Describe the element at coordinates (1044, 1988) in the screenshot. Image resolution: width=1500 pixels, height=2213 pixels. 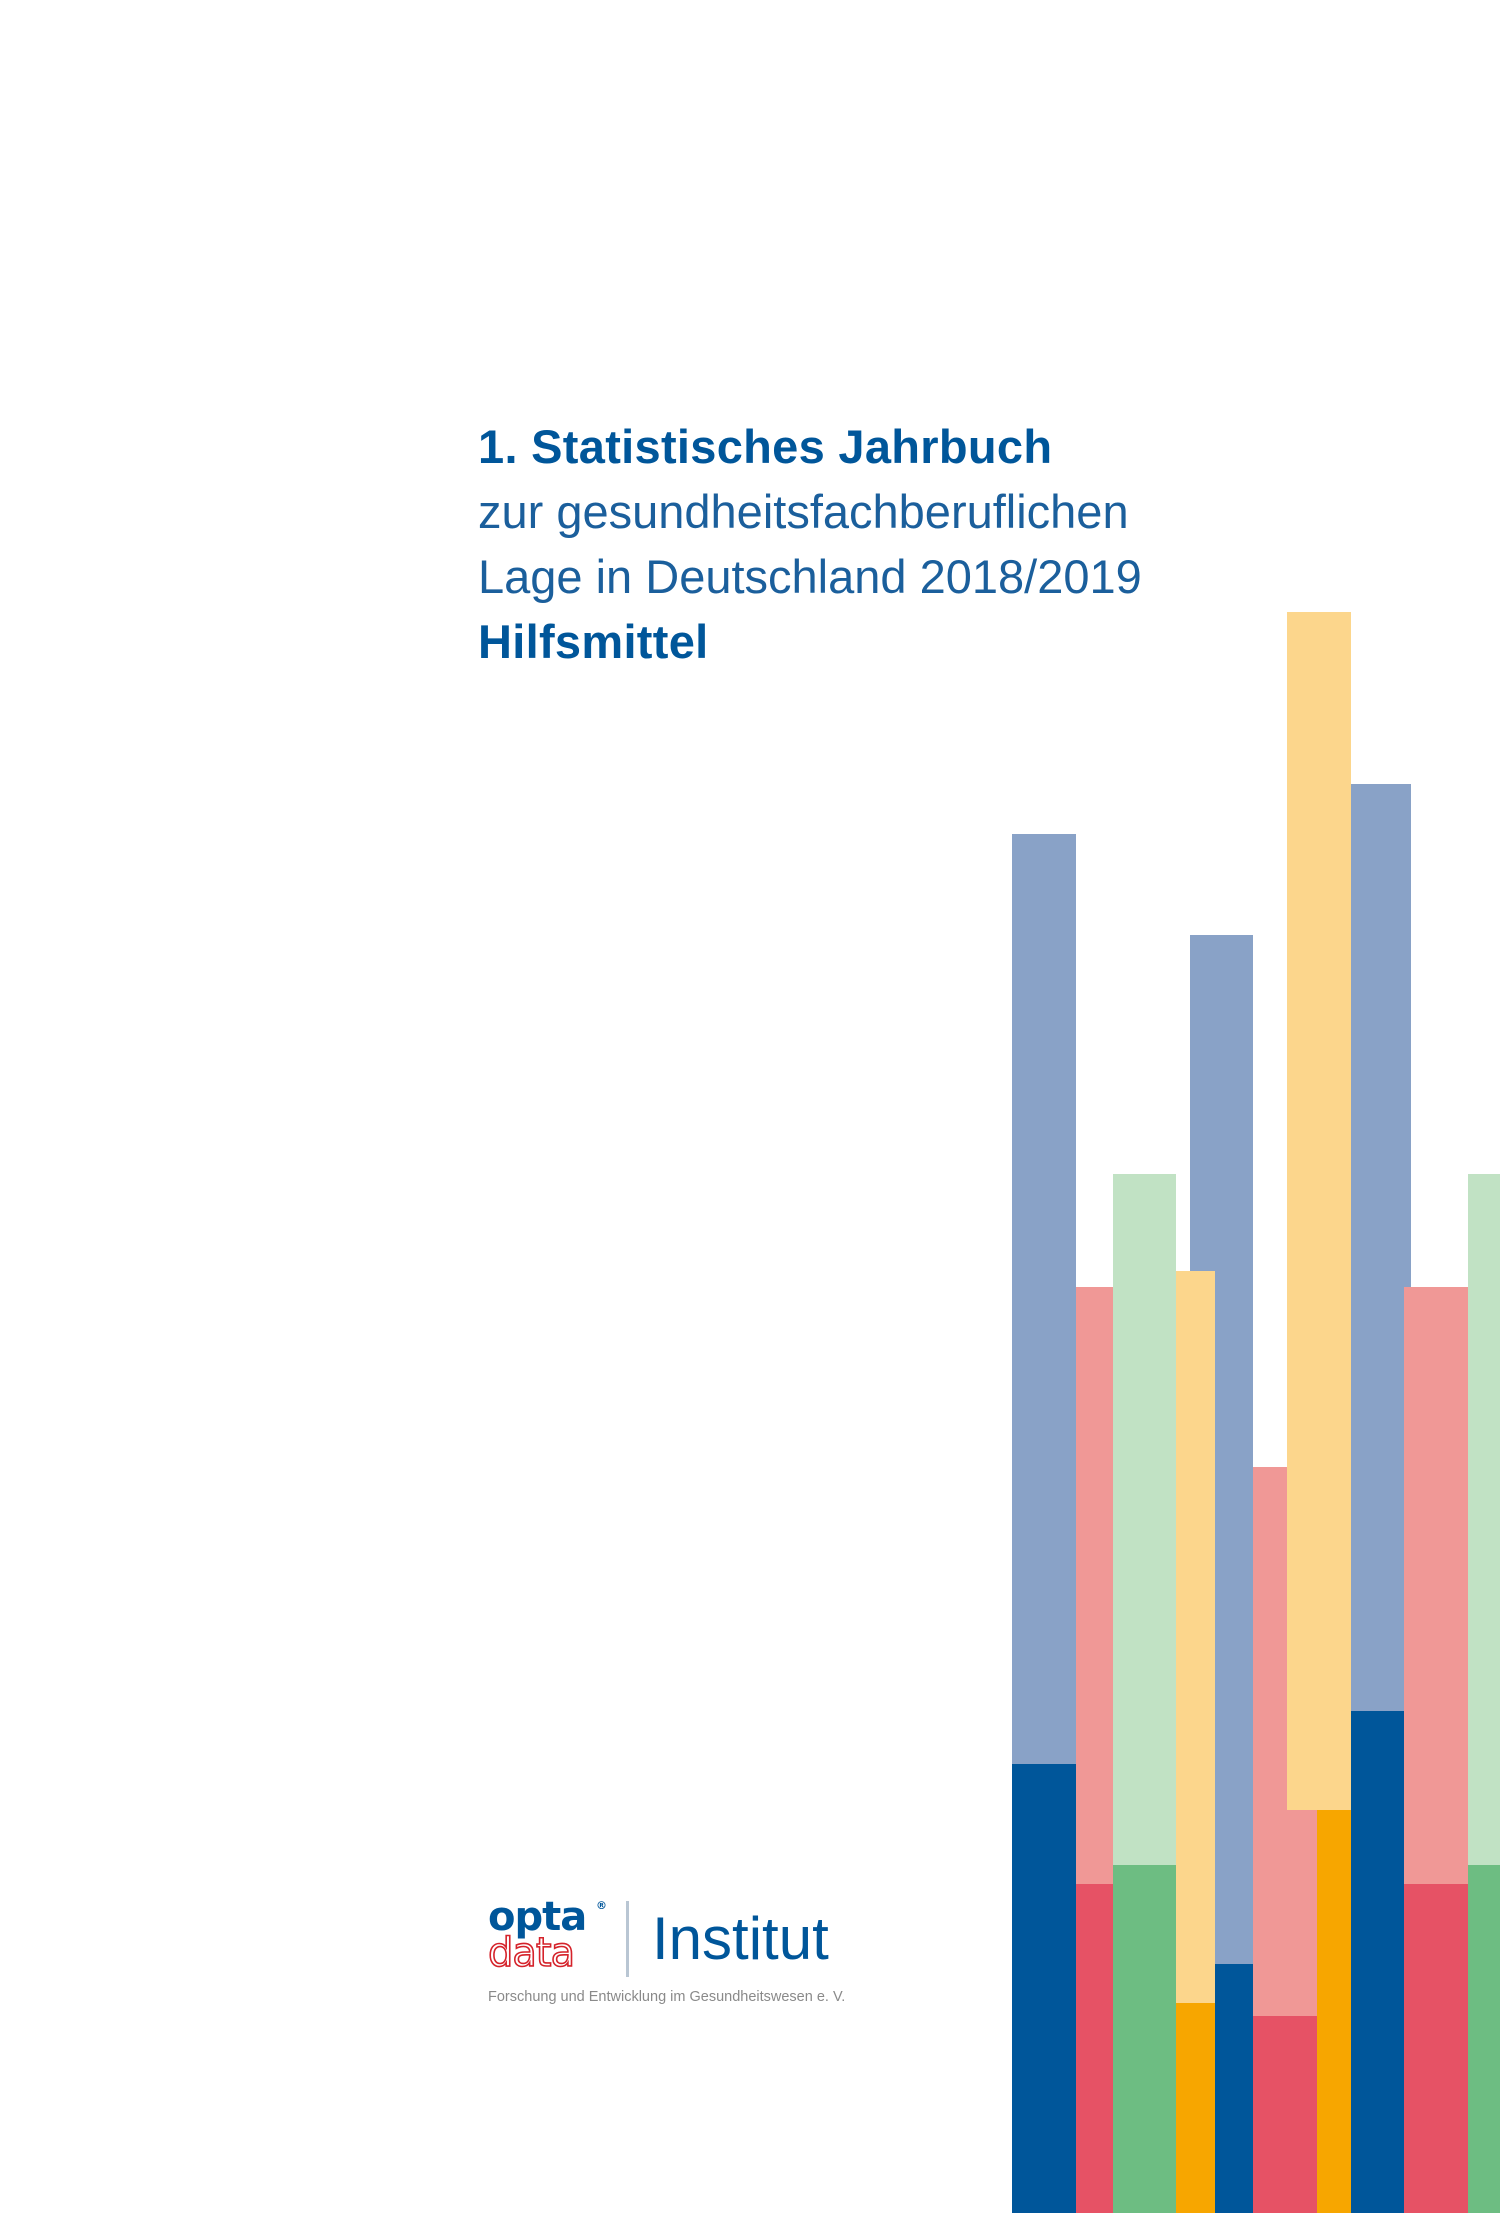
I see `bar-1-dark-blue` at that location.